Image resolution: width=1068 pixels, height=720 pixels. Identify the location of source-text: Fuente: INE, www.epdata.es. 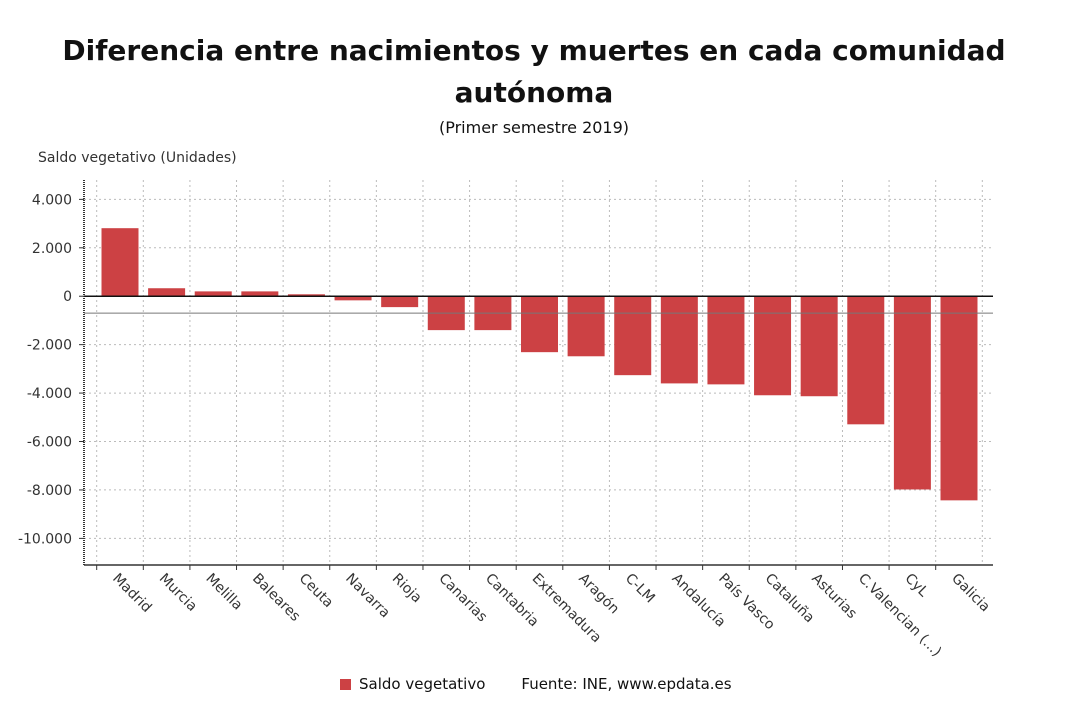
(626, 684).